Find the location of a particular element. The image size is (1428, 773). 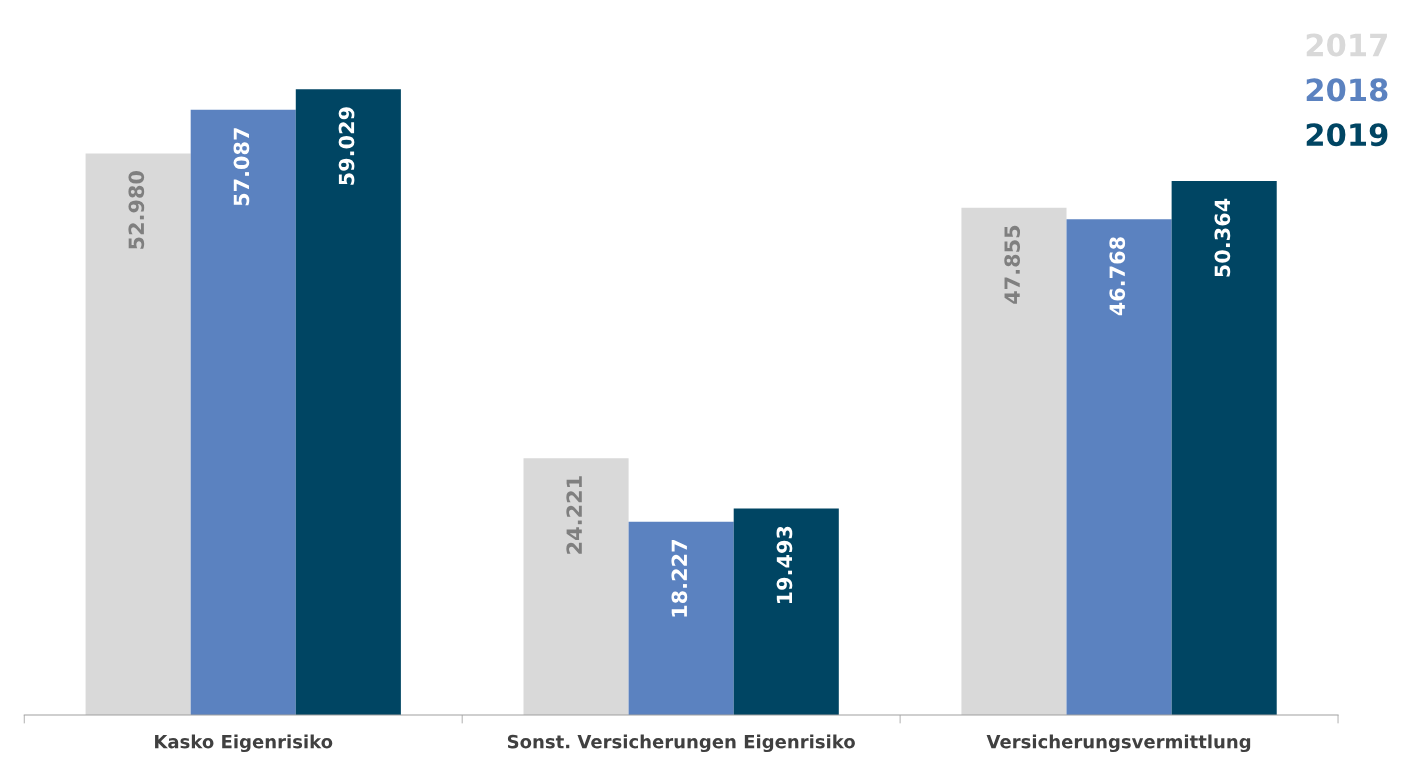

data-label: 18.227 is located at coordinates (679, 578).